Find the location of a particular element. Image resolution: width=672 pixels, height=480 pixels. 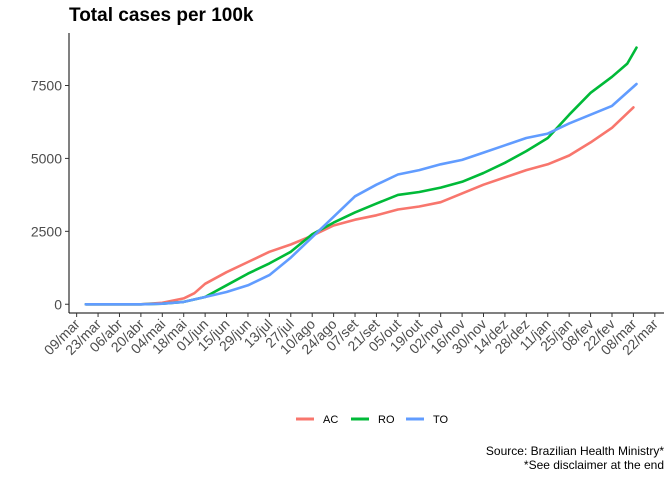

caption-disclaimer: *See disclaimer at the end is located at coordinates (593, 465).